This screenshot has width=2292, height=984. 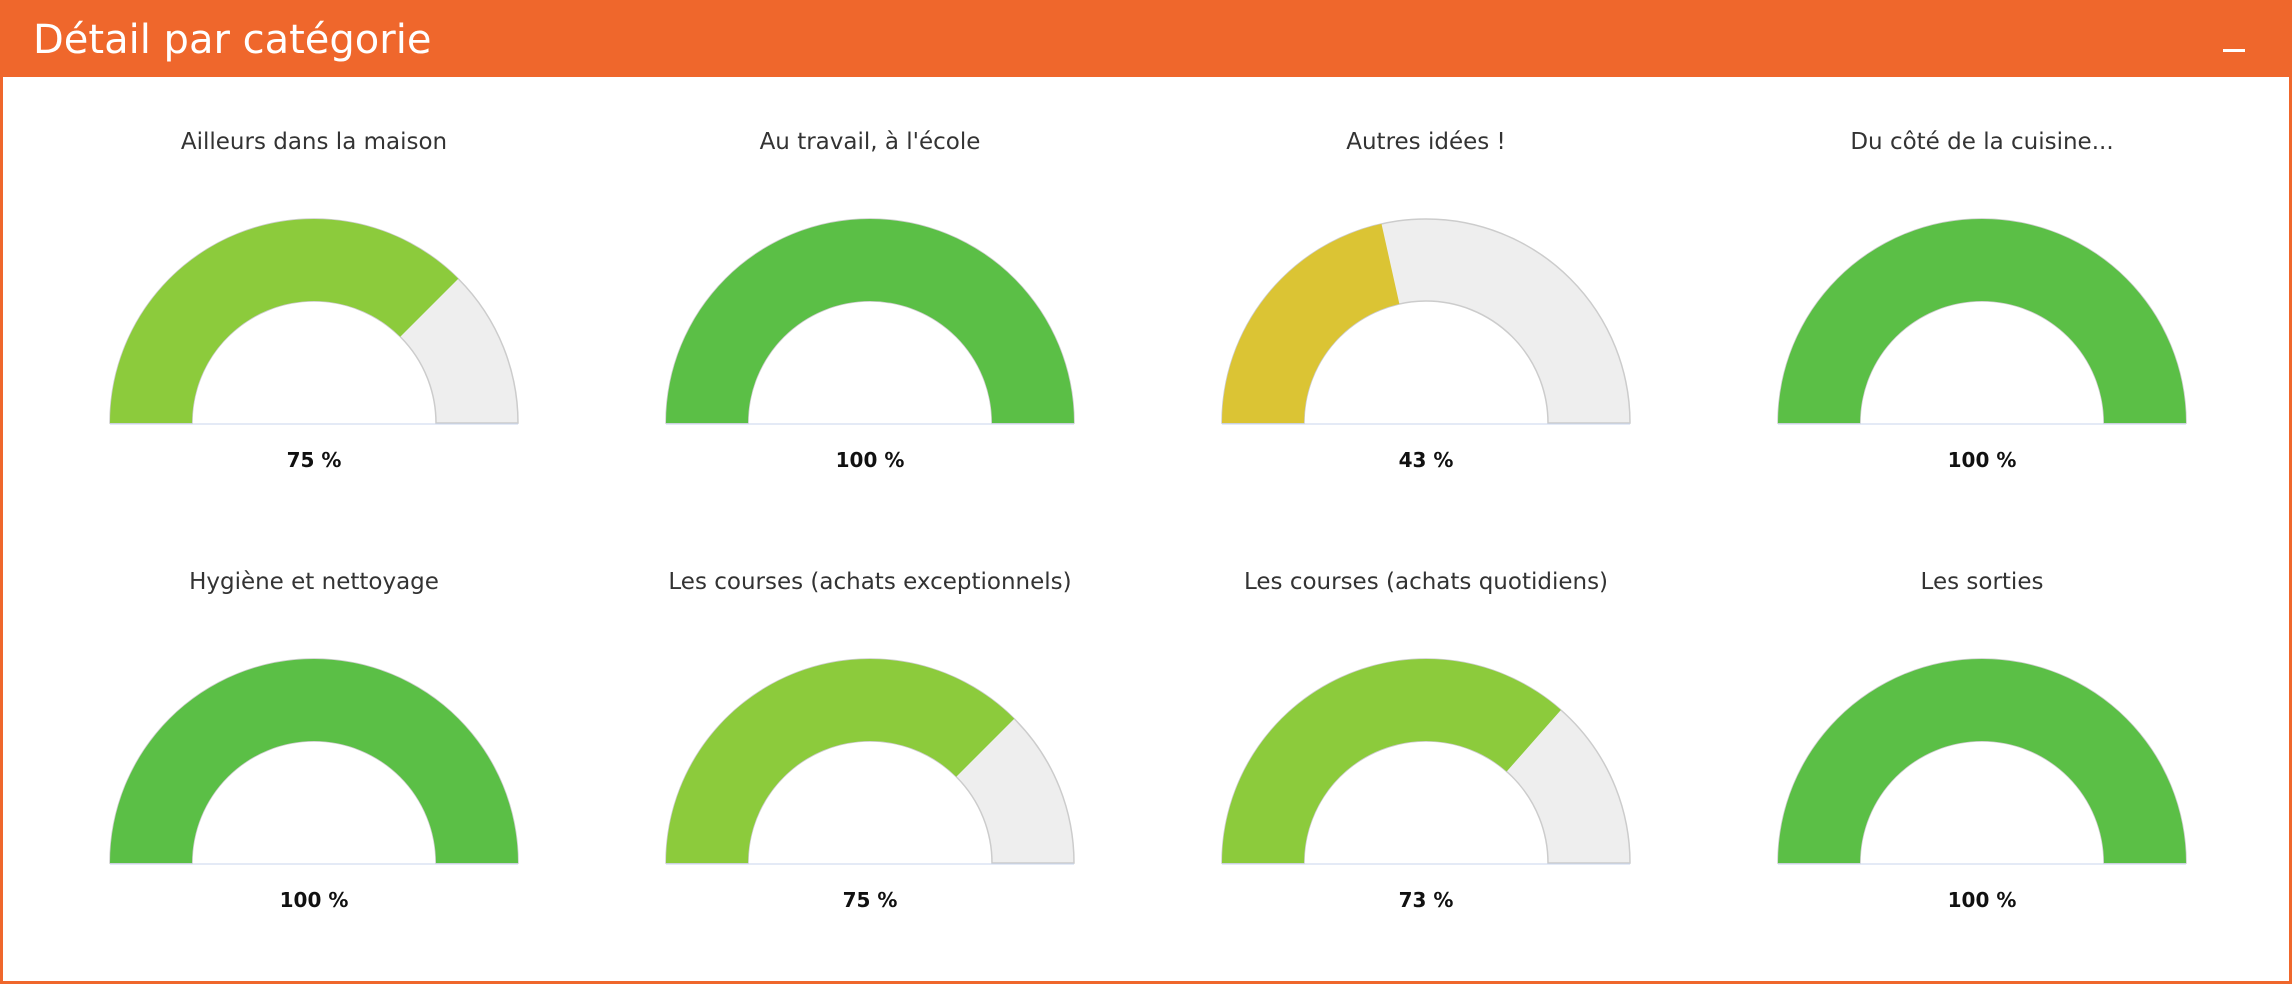 I want to click on gauge-card: Les courses (achats quotidiens) 73 %, so click(x=1426, y=727).